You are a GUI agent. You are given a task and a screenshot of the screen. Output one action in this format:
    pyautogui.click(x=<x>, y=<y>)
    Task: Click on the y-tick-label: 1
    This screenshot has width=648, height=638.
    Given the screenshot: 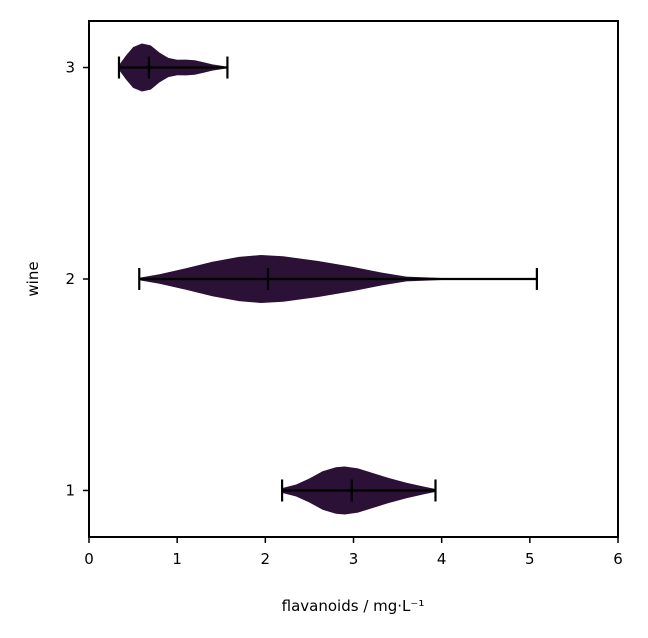 What is the action you would take?
    pyautogui.click(x=70, y=490)
    